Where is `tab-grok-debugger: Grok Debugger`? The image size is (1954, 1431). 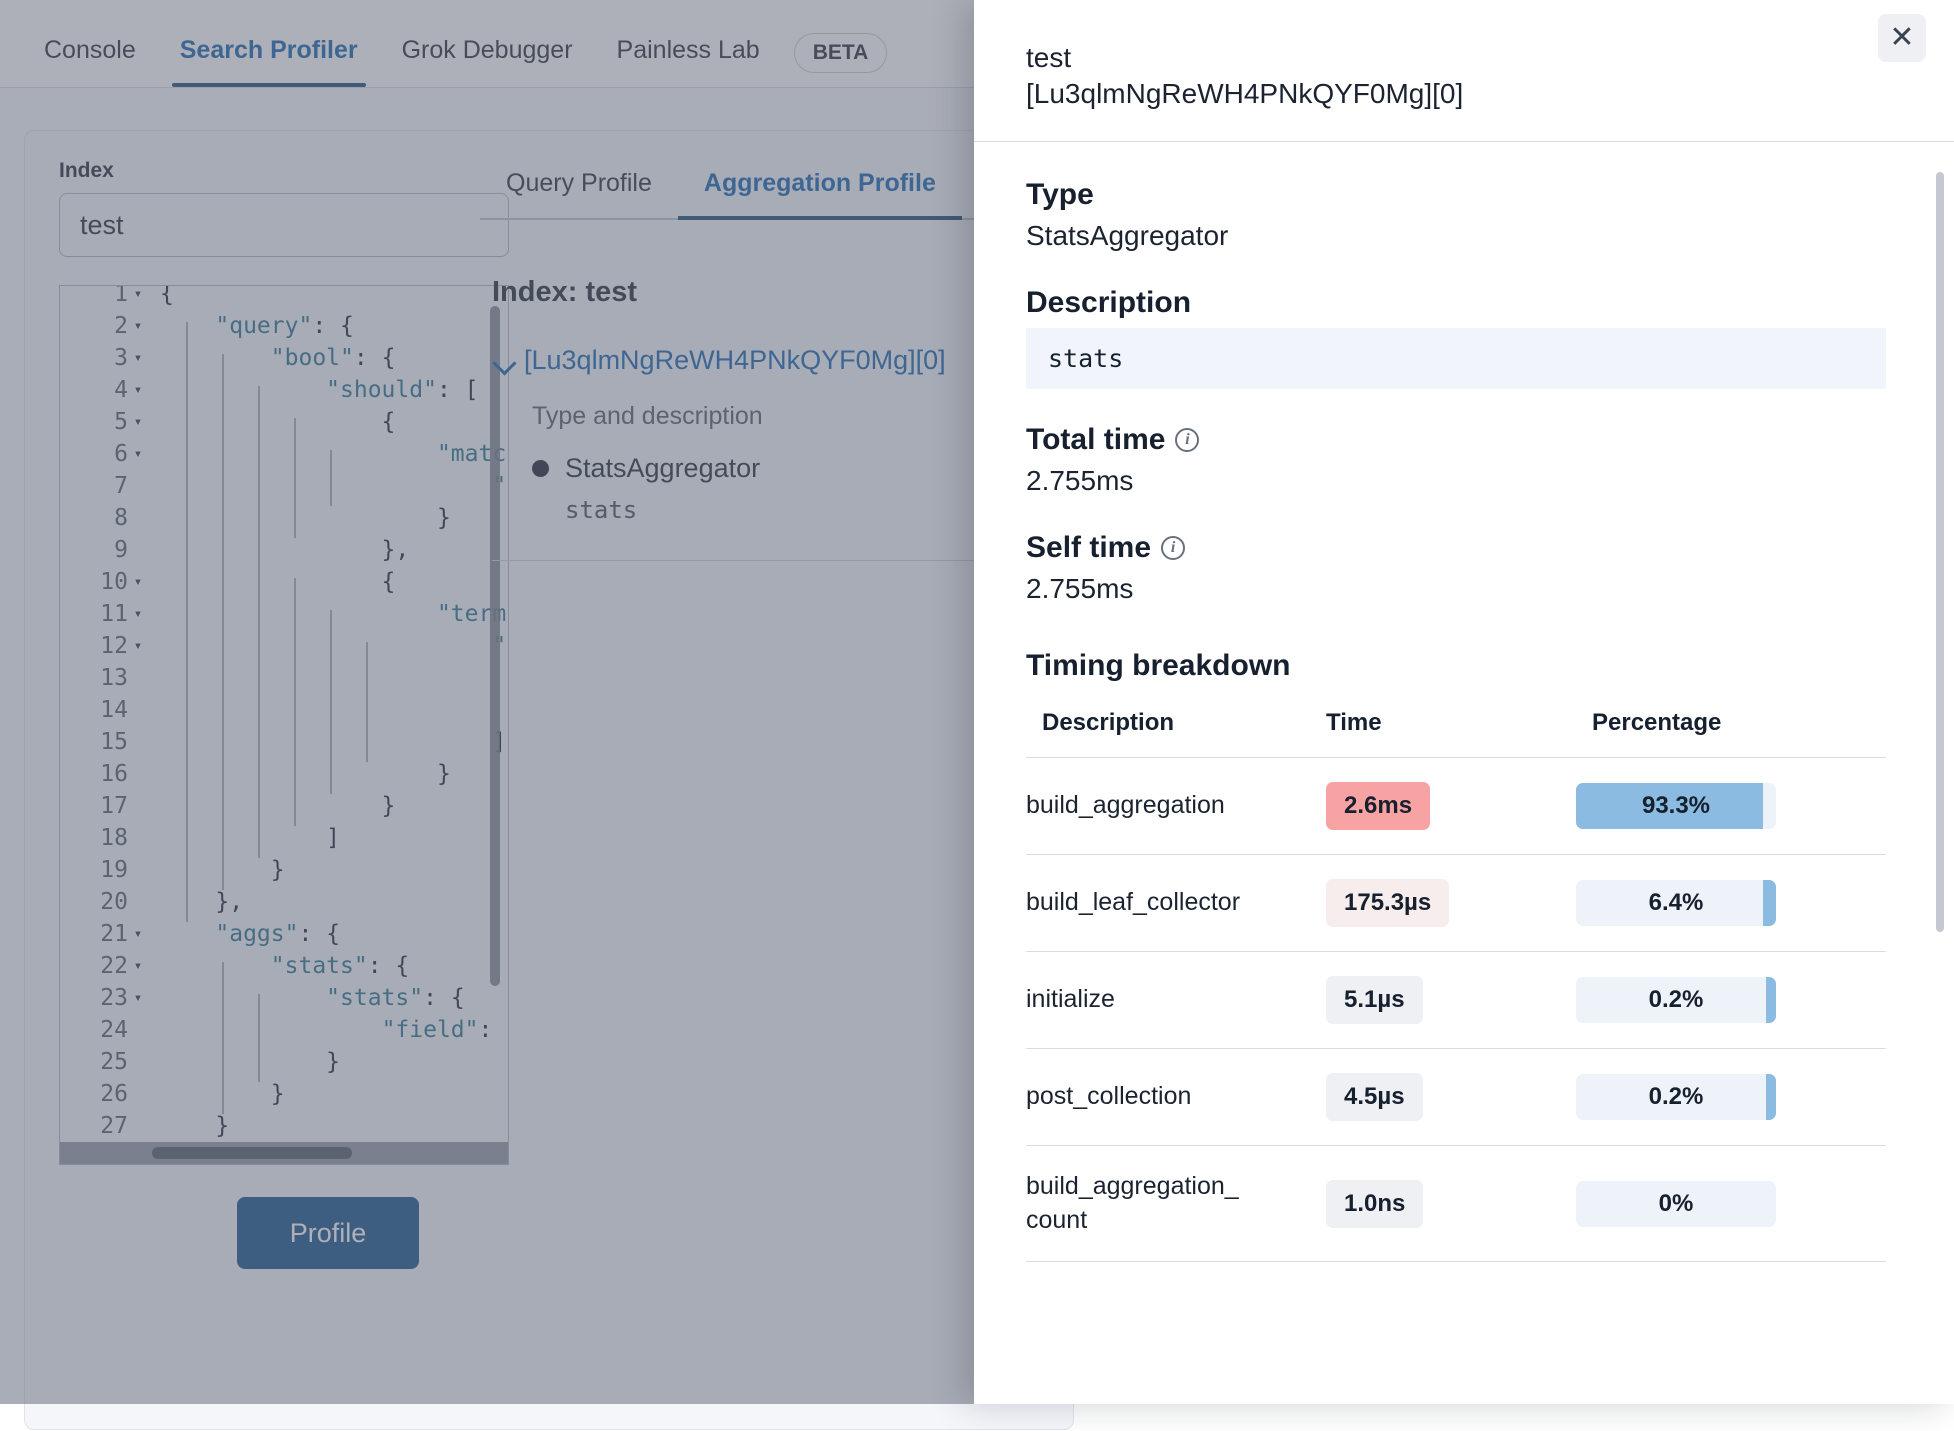 tab-grok-debugger: Grok Debugger is located at coordinates (487, 61).